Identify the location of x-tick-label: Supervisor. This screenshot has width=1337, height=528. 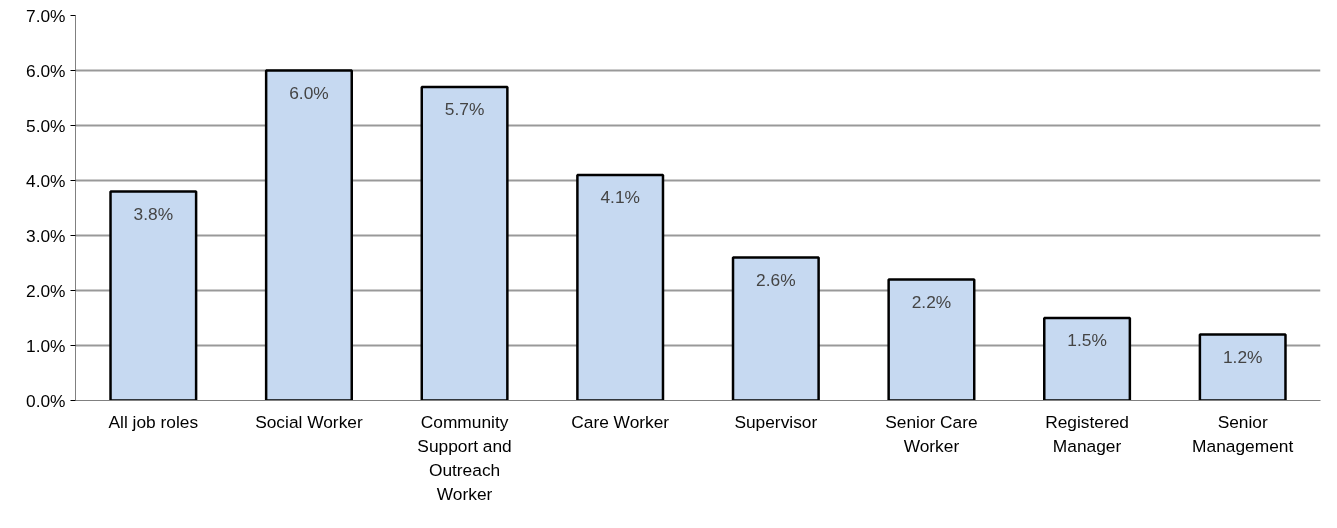
(776, 421).